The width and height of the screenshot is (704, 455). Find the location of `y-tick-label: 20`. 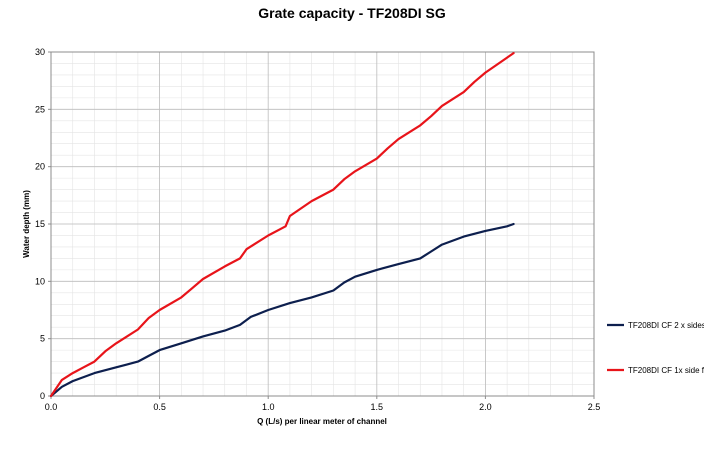

y-tick-label: 20 is located at coordinates (40, 167).